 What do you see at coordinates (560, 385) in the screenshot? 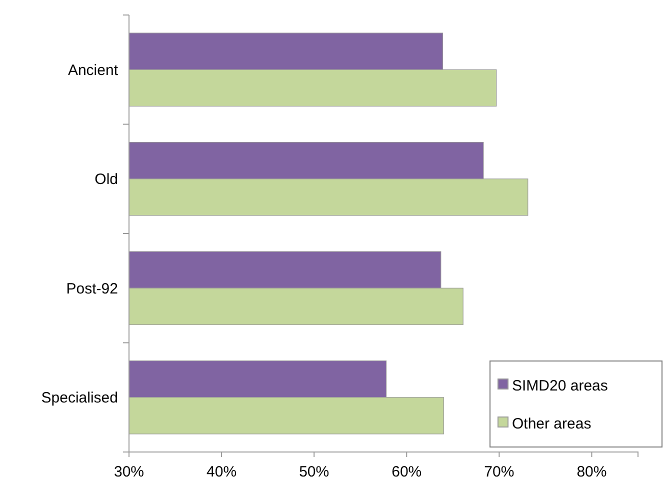
I see `legend-label: SIMD20 areas` at bounding box center [560, 385].